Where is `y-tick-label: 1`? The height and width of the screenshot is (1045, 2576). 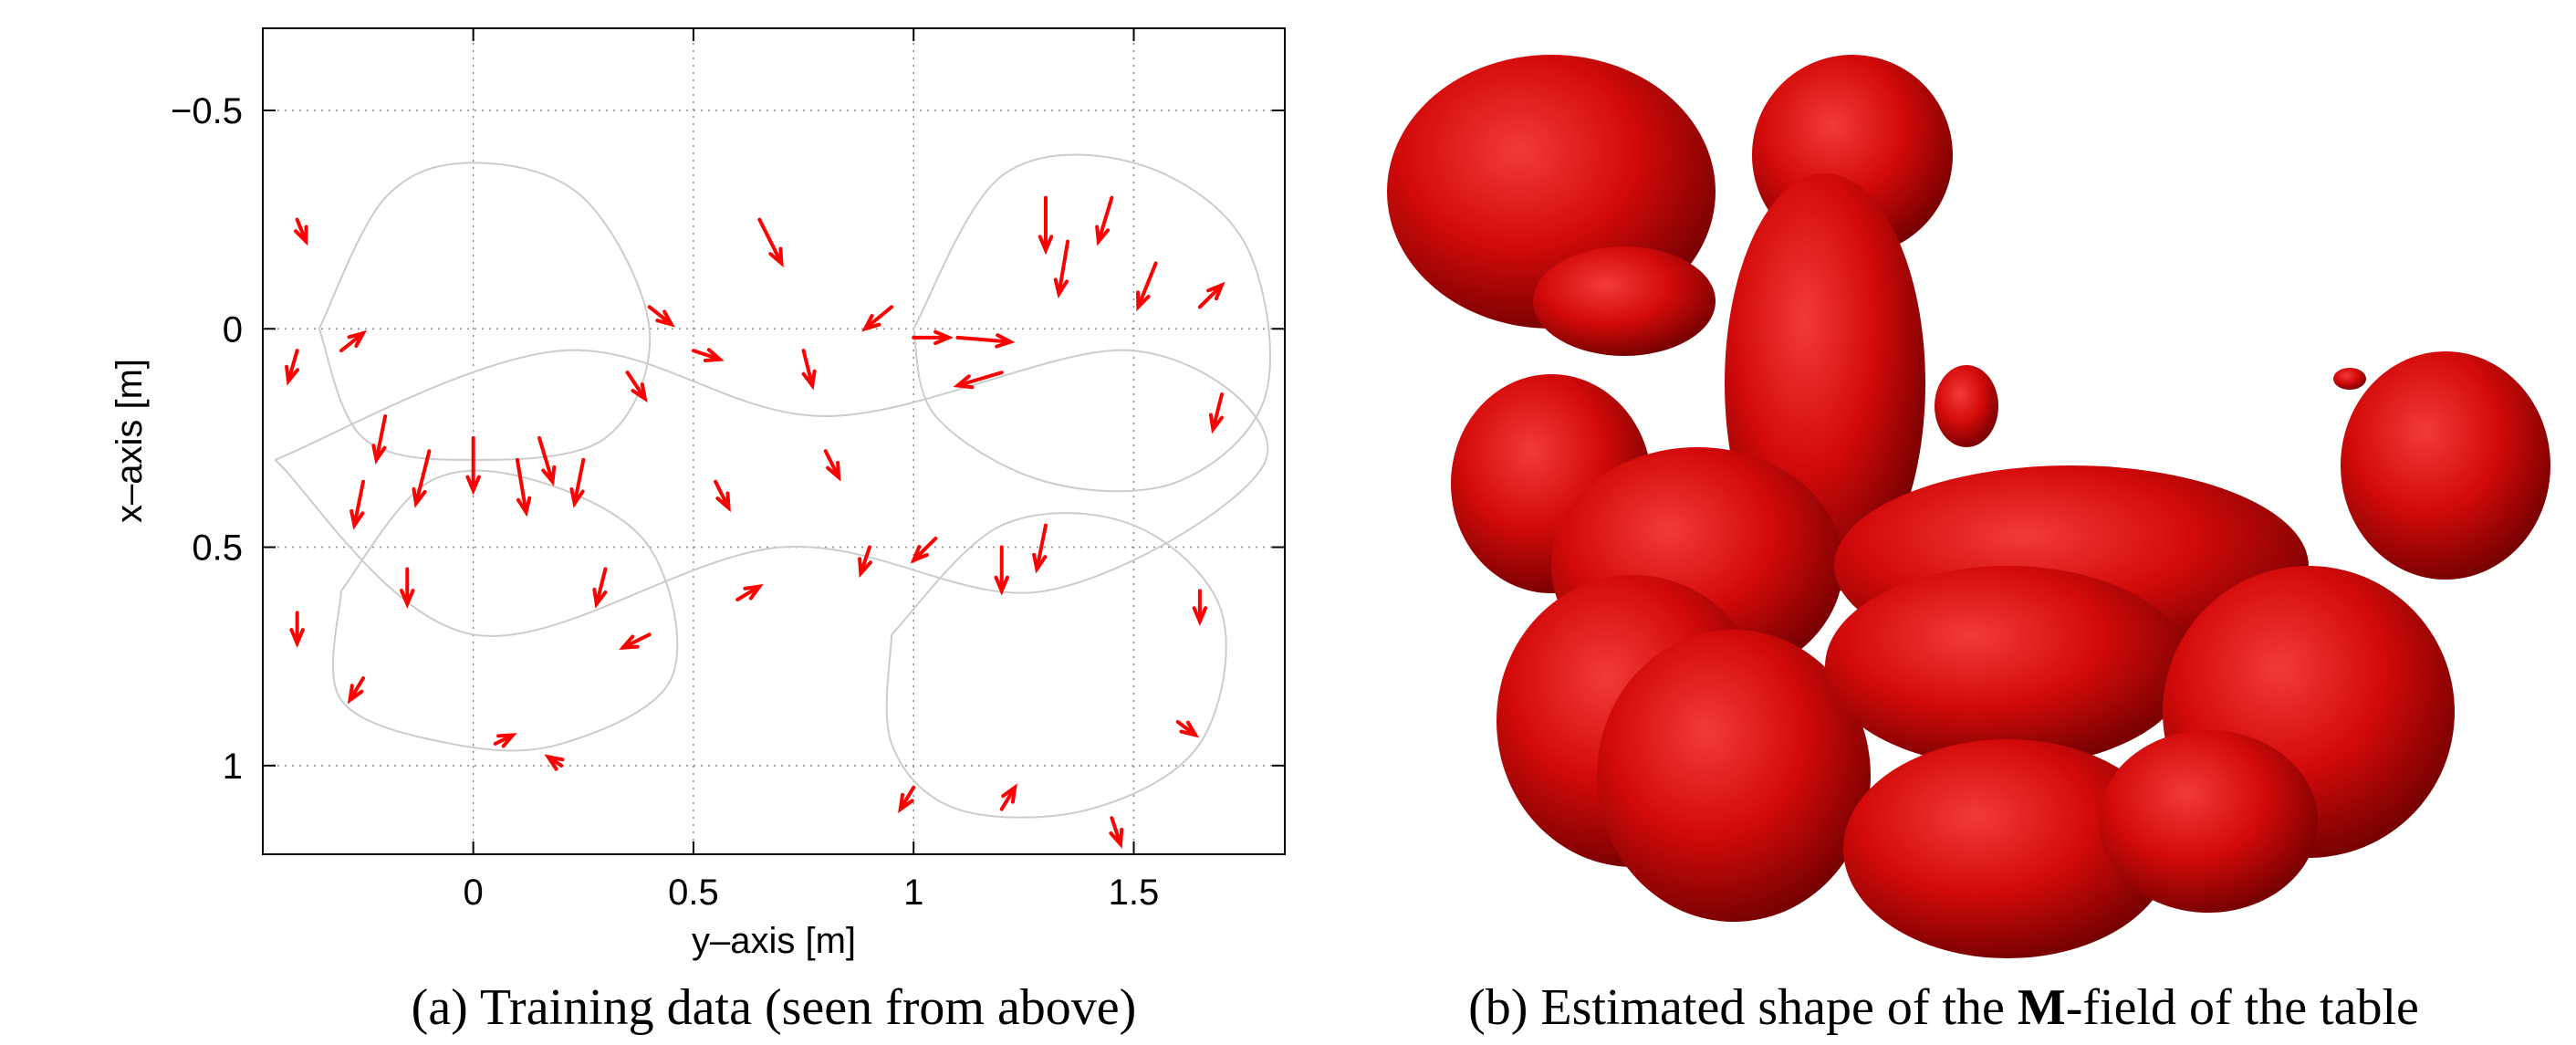
y-tick-label: 1 is located at coordinates (233, 767).